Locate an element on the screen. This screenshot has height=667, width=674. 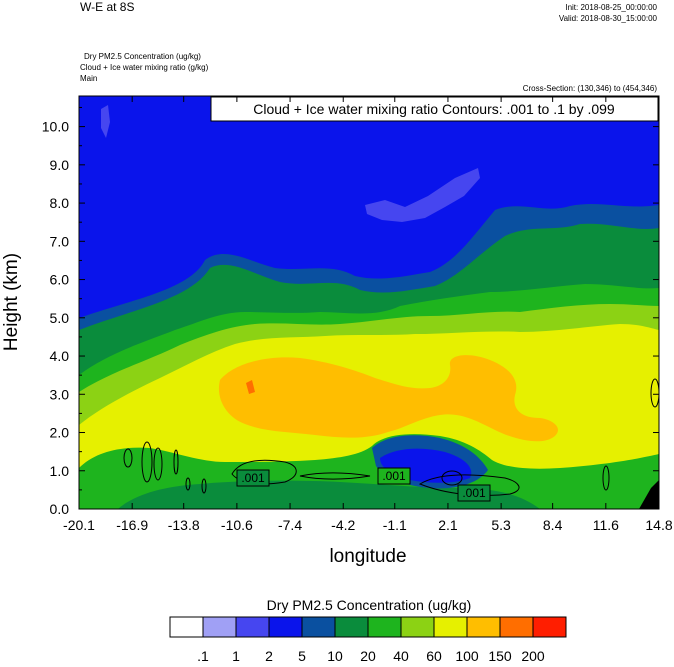
y-tick-label: 7.0 is located at coordinates (60, 241).